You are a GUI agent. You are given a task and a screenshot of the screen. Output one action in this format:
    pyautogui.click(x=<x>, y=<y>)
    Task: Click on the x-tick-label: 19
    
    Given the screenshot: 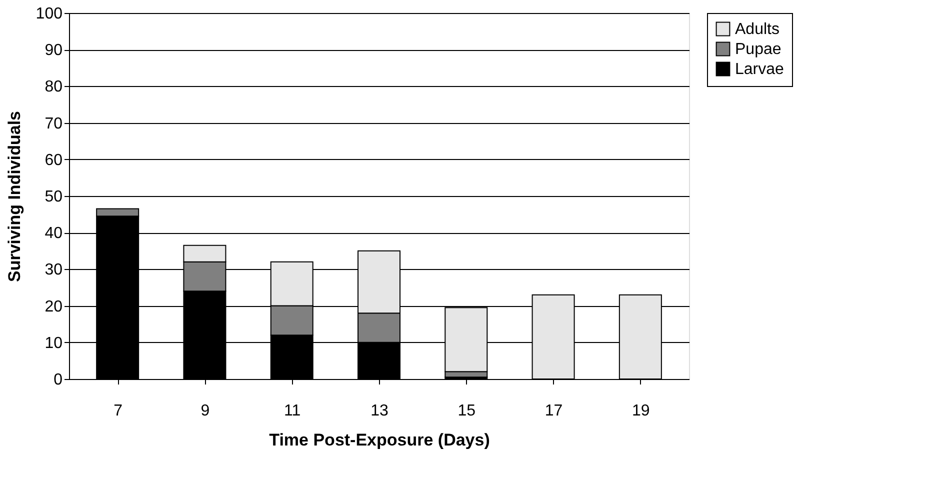 What is the action you would take?
    pyautogui.click(x=641, y=411)
    